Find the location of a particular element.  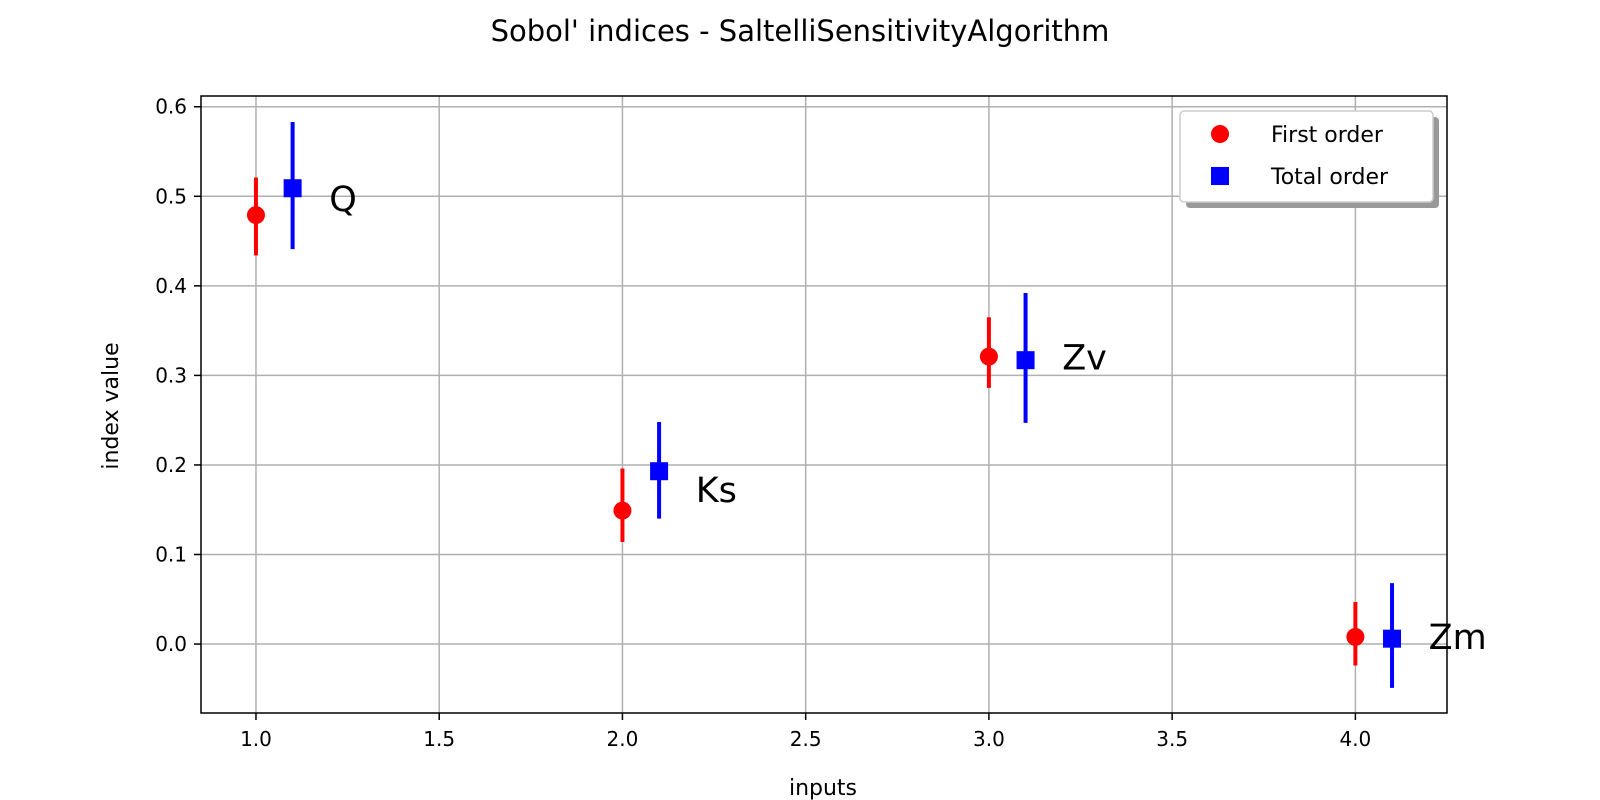

annotation-ks: Ks is located at coordinates (716, 491).